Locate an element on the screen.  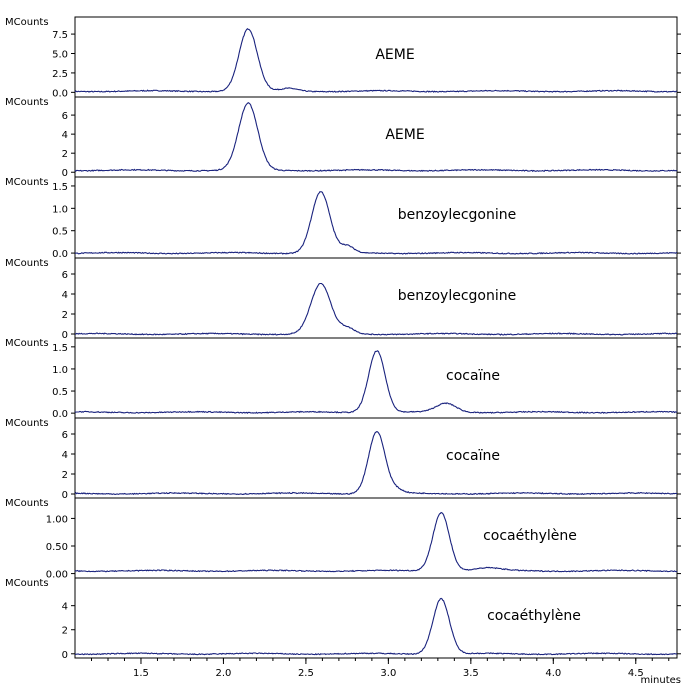
y-tick-label: 2.5 is located at coordinates (60, 74).